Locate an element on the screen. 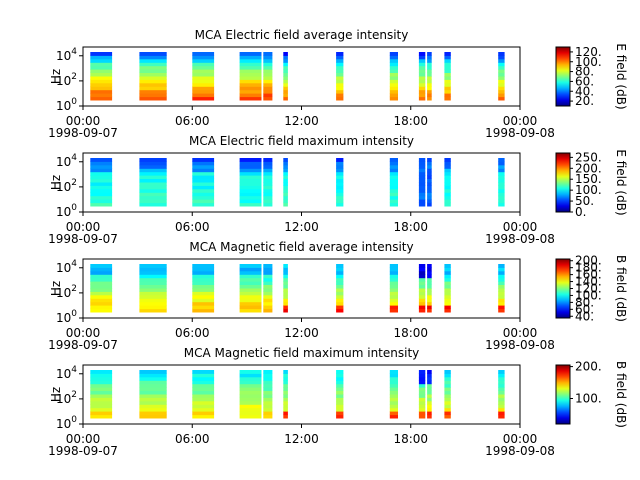 The height and width of the screenshot is (480, 640). colorbar-tick-label: 80. is located at coordinates (584, 302).